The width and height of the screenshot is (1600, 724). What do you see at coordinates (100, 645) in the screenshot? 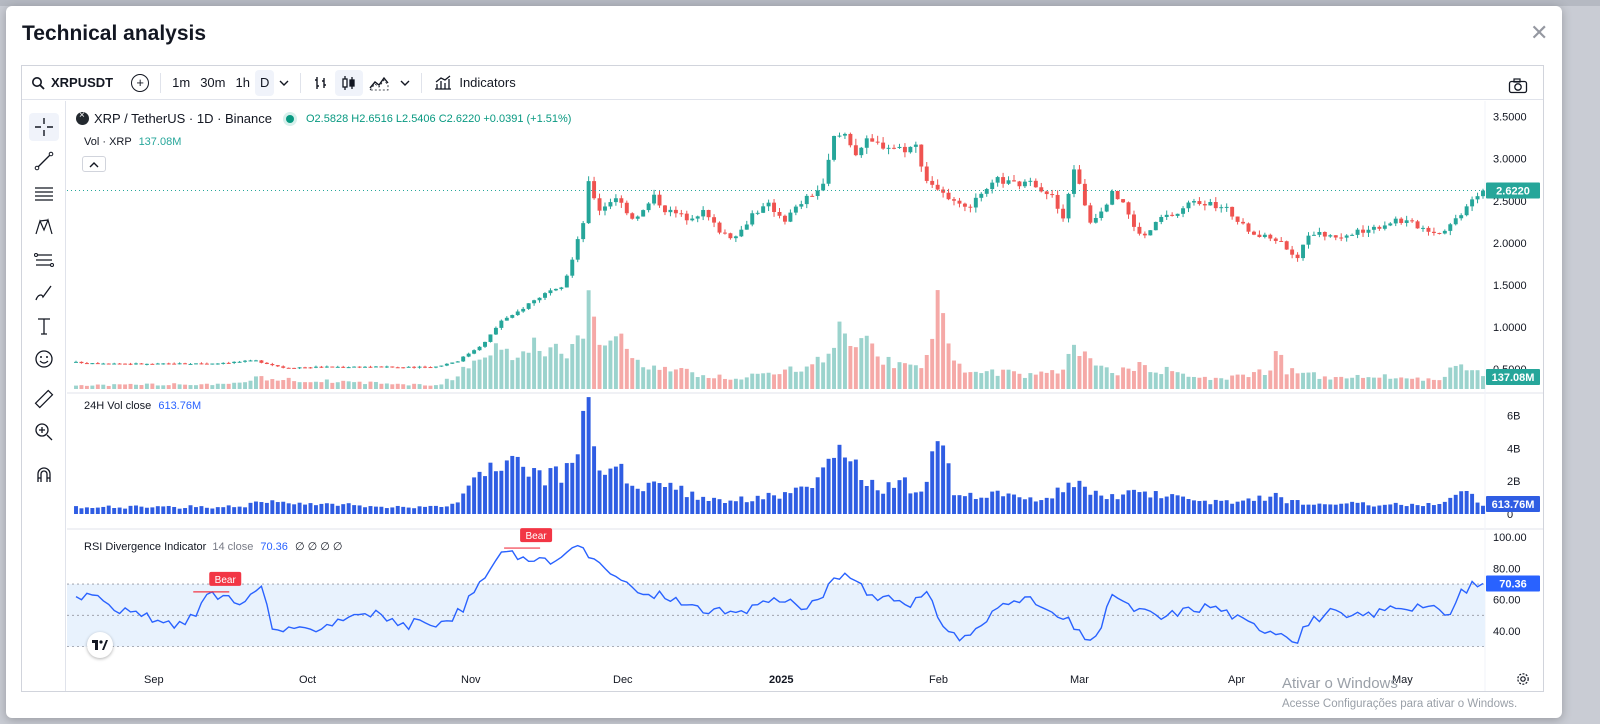
I see `tradingview-logo` at bounding box center [100, 645].